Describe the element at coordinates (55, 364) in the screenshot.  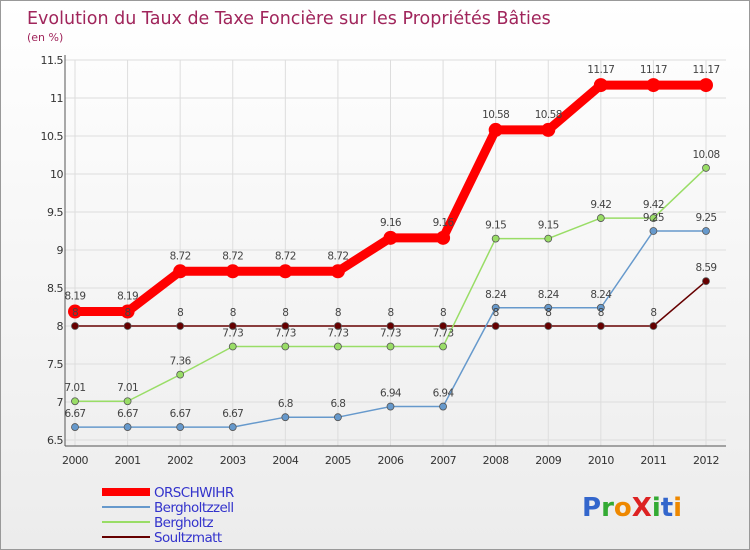
I see `y-tick-label: 7.5` at that location.